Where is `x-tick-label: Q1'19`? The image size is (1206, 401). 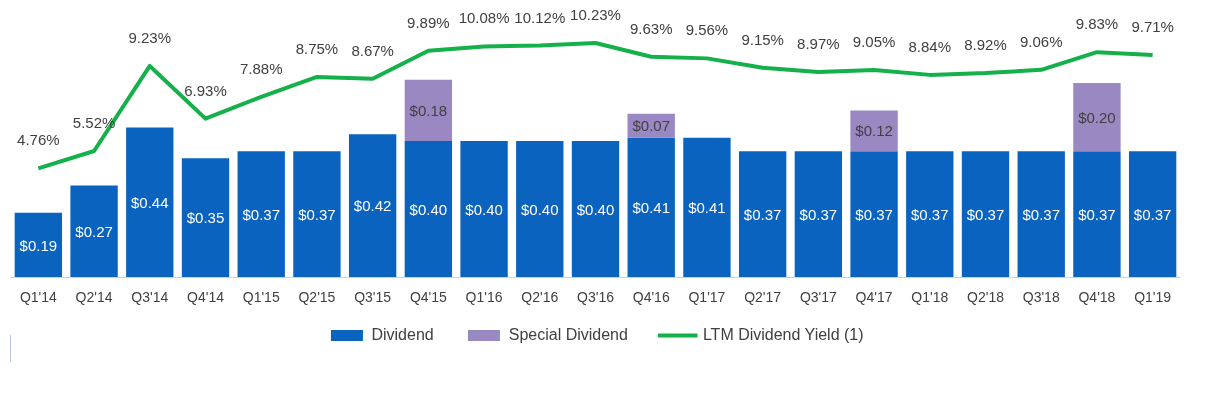
x-tick-label: Q1'19 is located at coordinates (1153, 296).